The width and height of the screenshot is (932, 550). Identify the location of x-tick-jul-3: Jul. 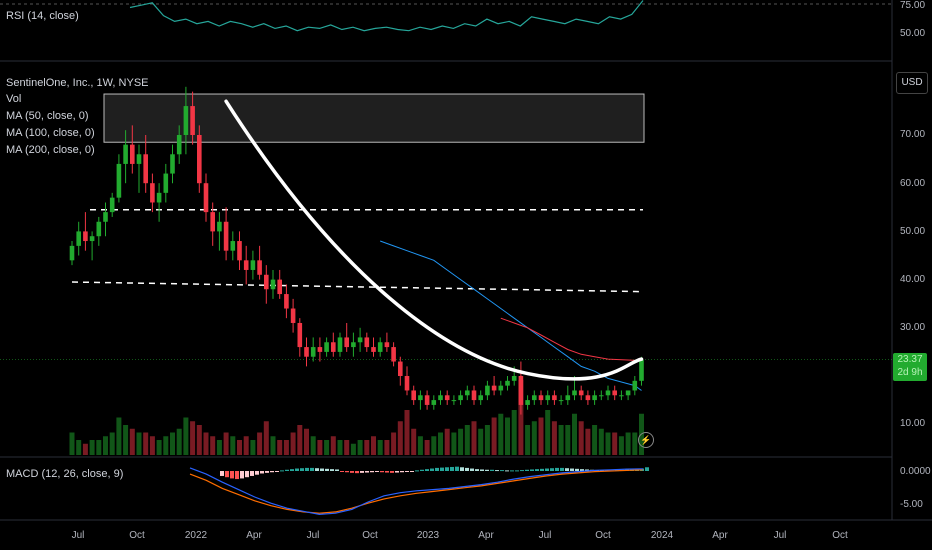
(545, 535).